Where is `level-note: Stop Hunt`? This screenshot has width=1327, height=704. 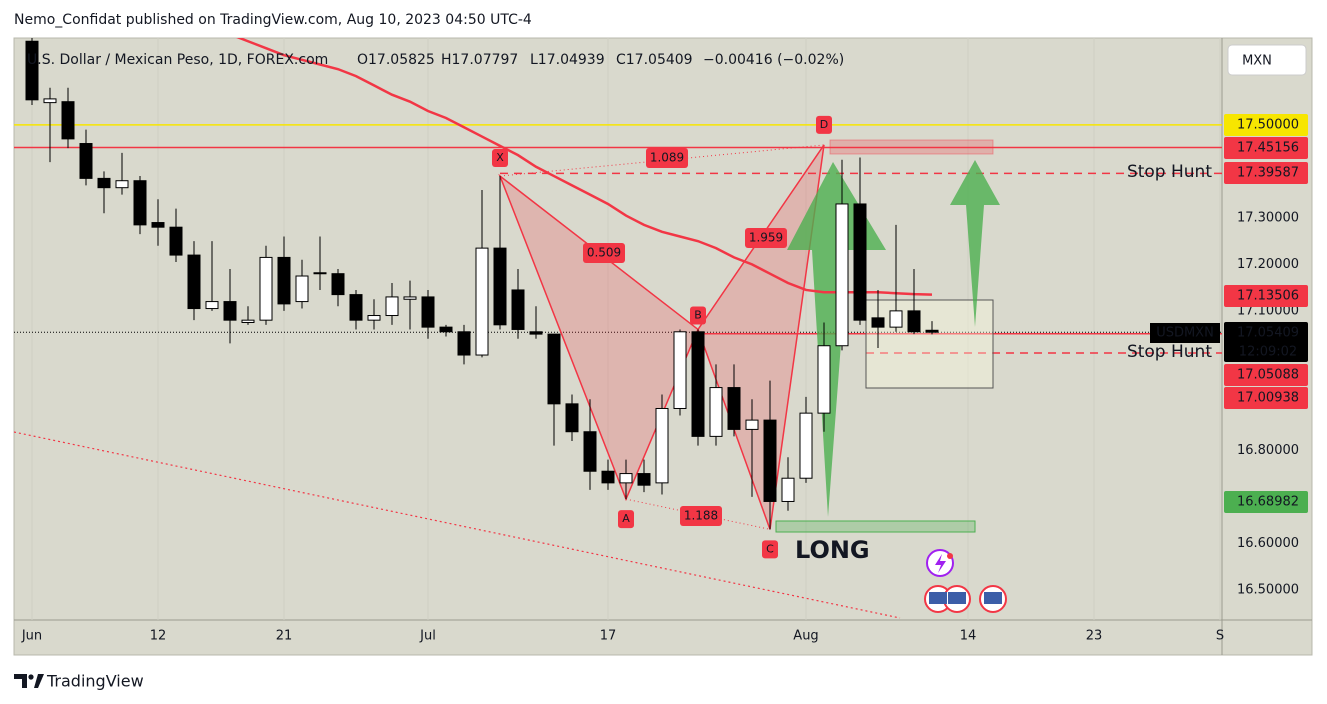 level-note: Stop Hunt is located at coordinates (1169, 172).